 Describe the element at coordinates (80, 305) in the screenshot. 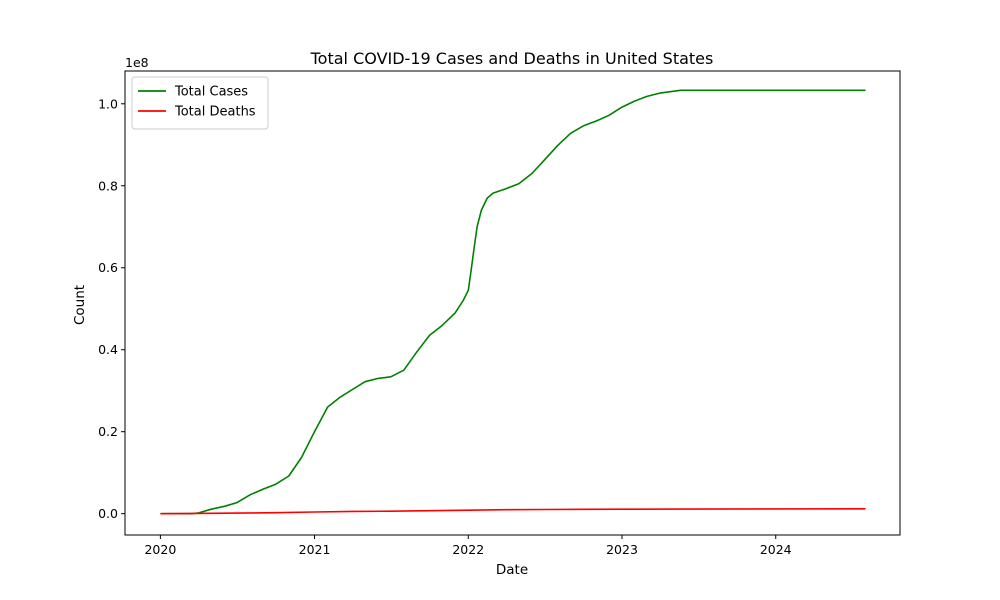

I see `y-axis-label: Count` at that location.